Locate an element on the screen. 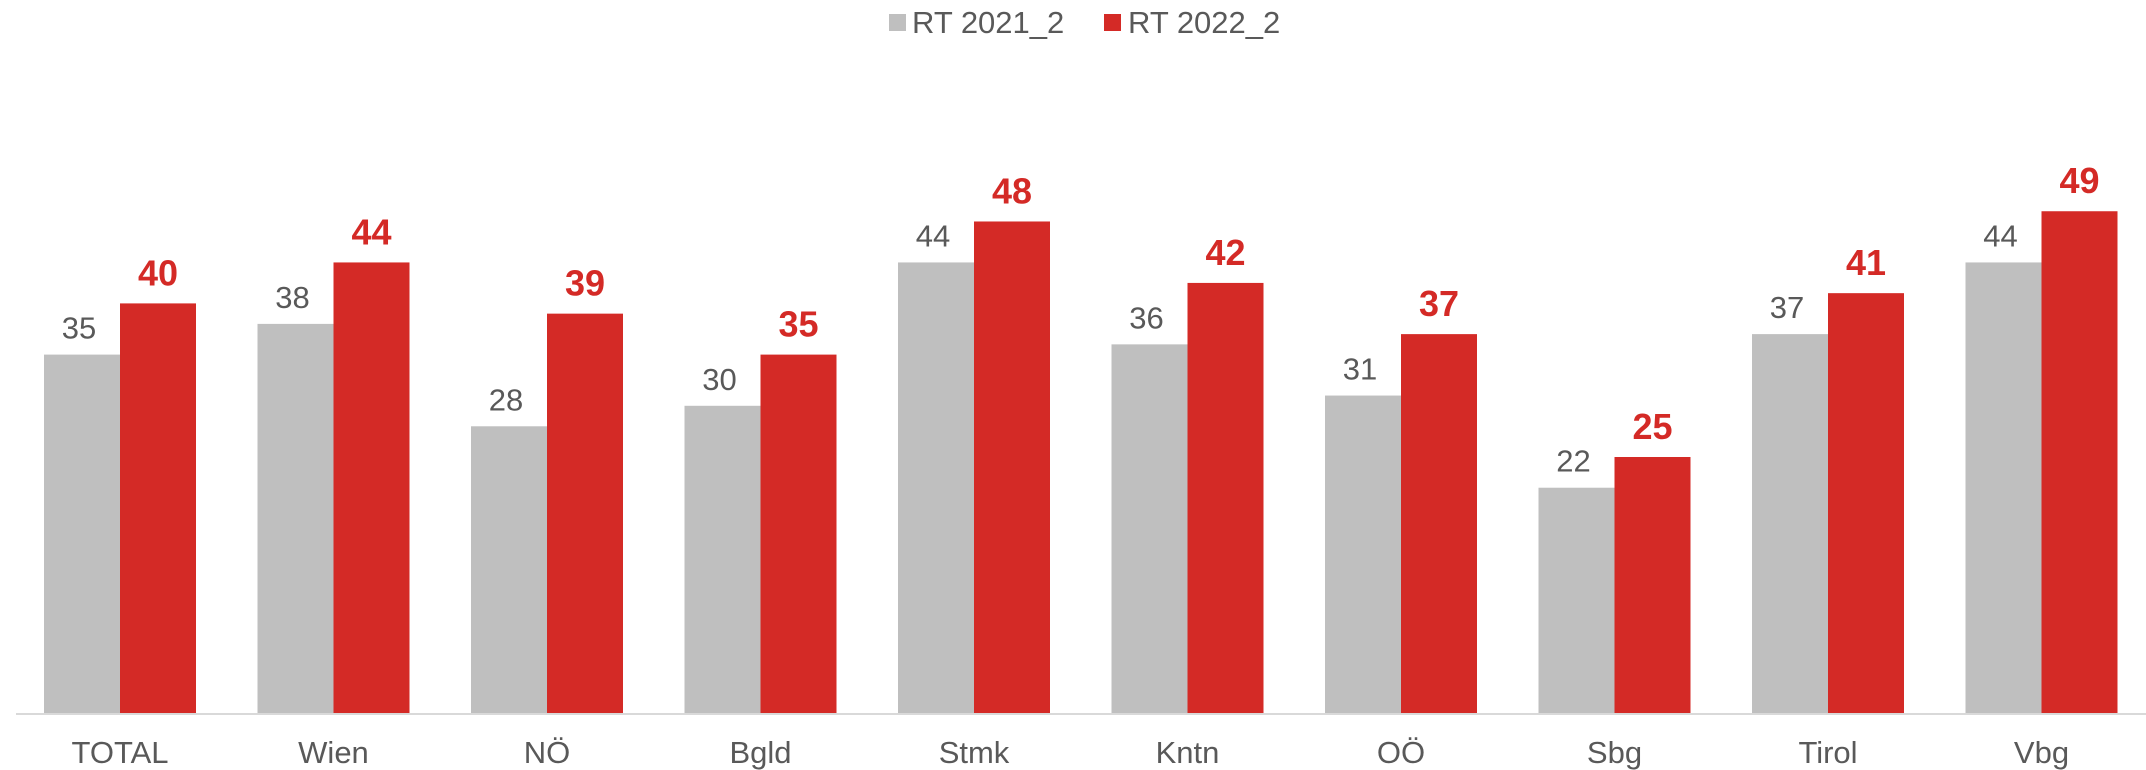  data-label-rt-2021-NÖ: 28 is located at coordinates (506, 399).